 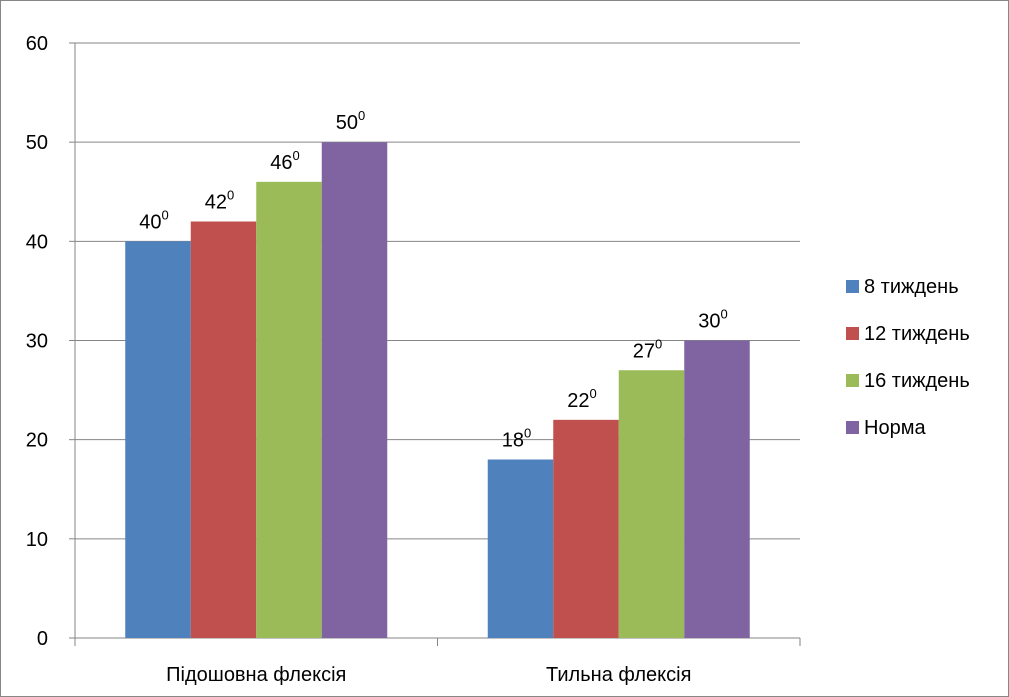 I want to click on legend-label: 8 тиждень, so click(x=911, y=287).